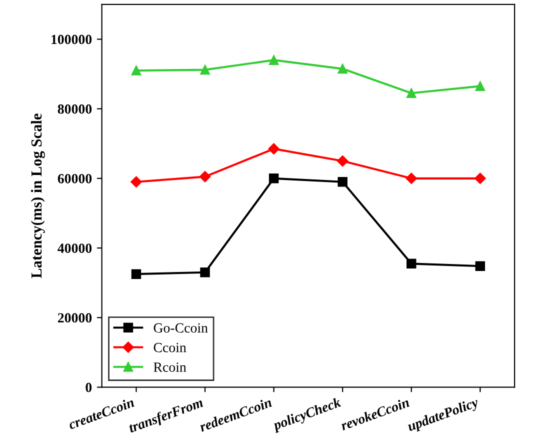 Image resolution: width=536 pixels, height=440 pixels. I want to click on legend-label: Rcoin, so click(170, 367).